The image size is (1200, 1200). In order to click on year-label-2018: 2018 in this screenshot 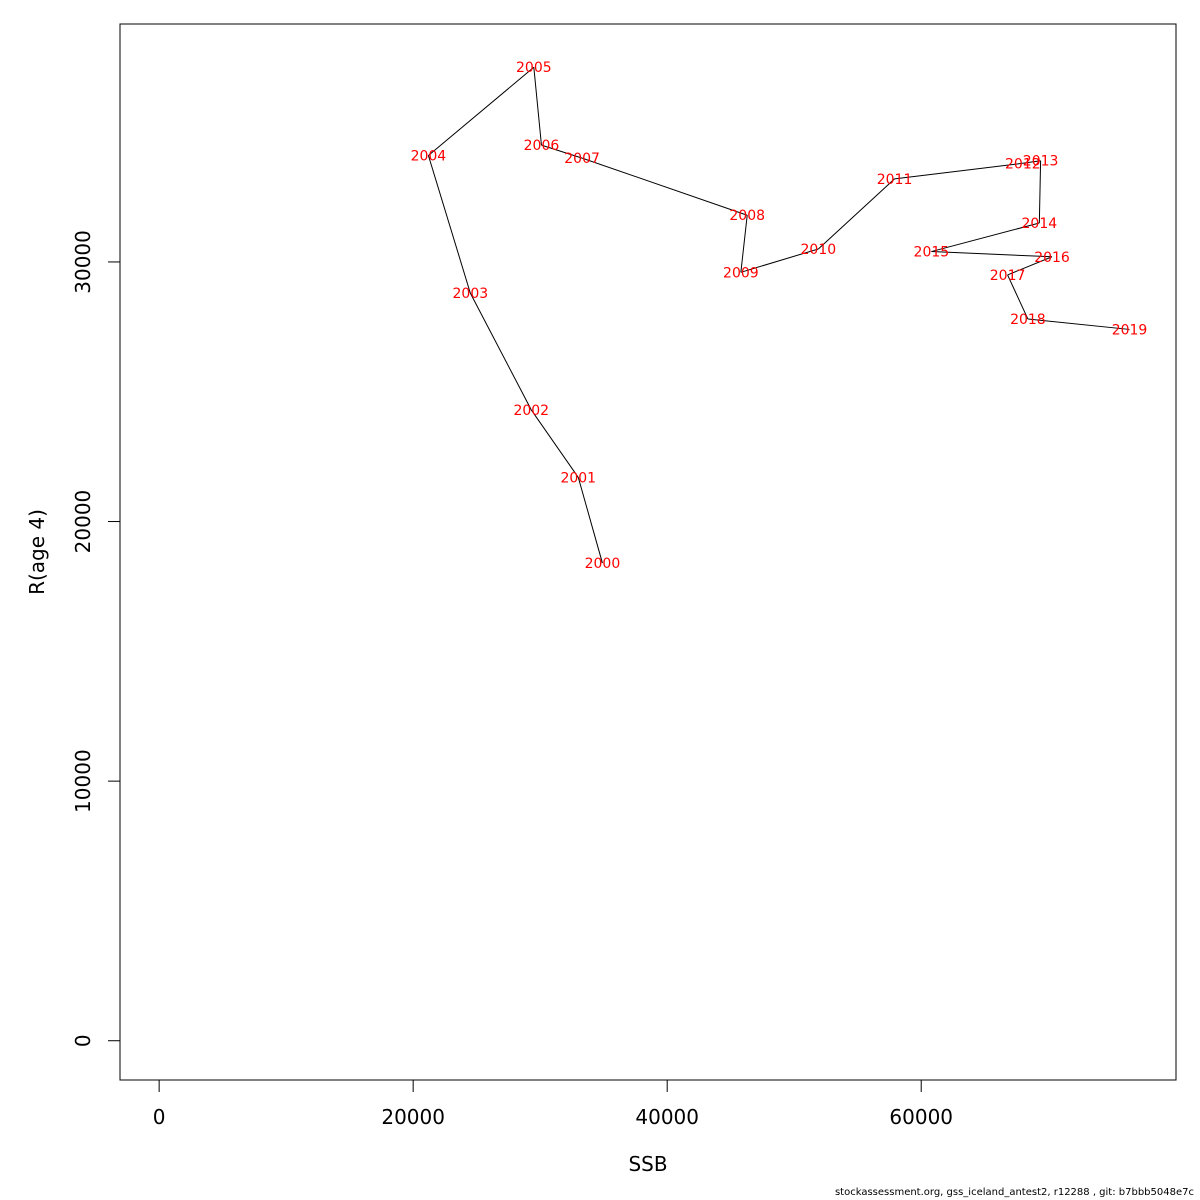, I will do `click(1028, 320)`.